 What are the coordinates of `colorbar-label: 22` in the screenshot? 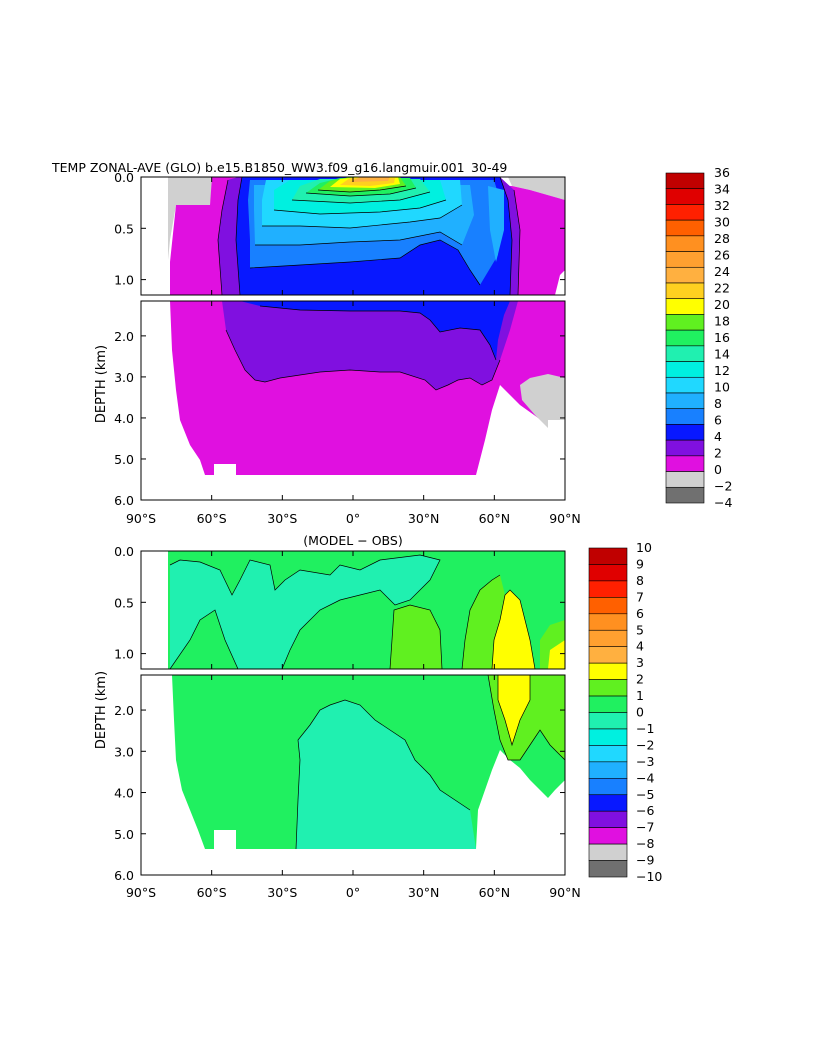 It's located at (722, 288).